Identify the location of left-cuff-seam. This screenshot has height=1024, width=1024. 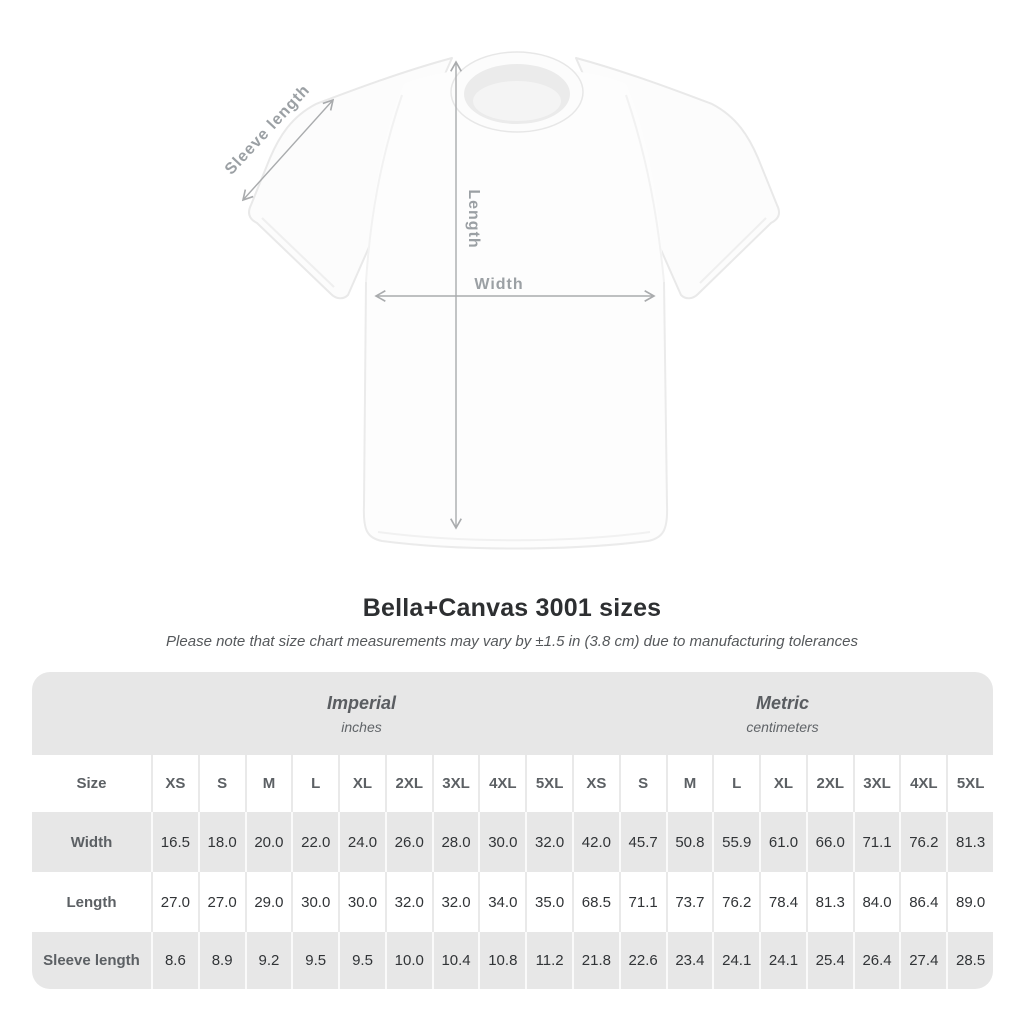
(298, 252).